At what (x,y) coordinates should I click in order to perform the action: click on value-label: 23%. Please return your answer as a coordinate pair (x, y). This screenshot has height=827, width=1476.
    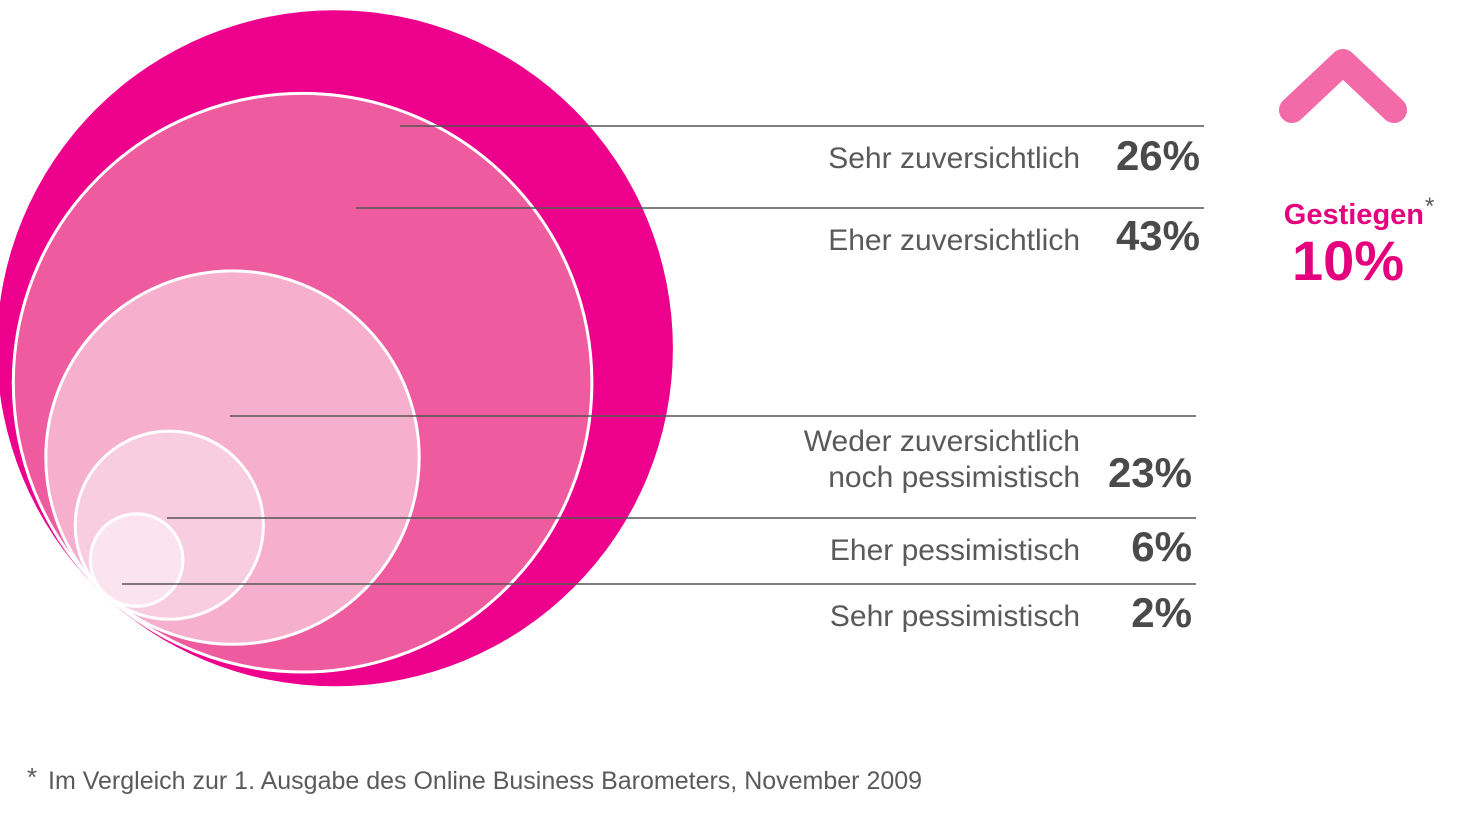
    Looking at the image, I should click on (1150, 472).